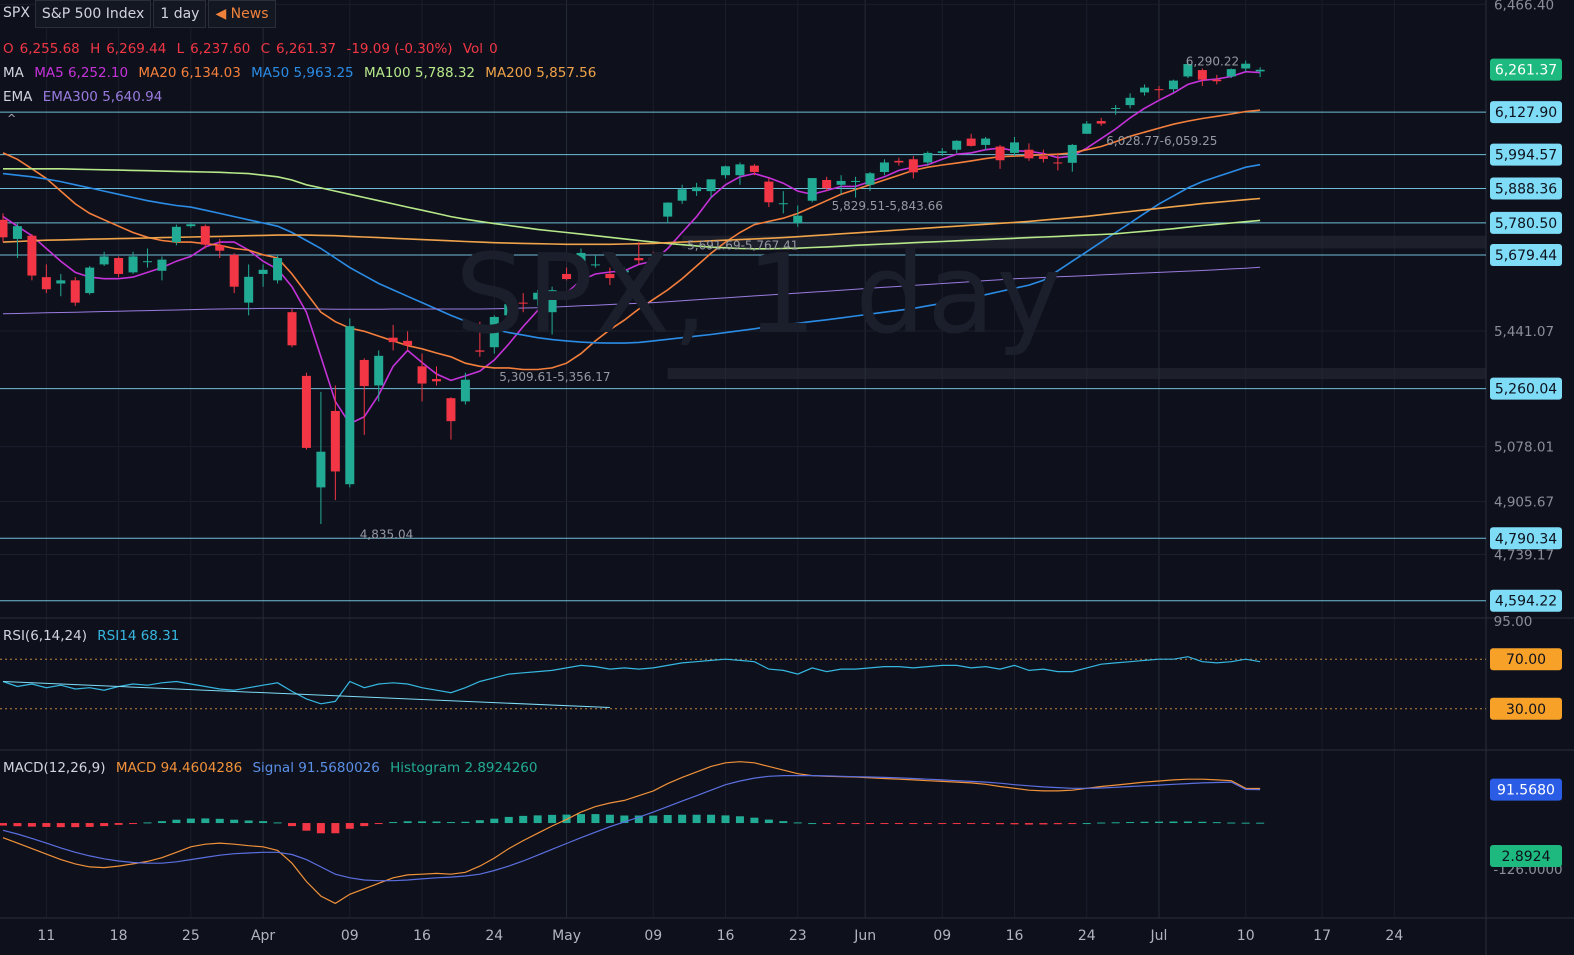  I want to click on macd-value: MACD 94.4604286, so click(179, 768).